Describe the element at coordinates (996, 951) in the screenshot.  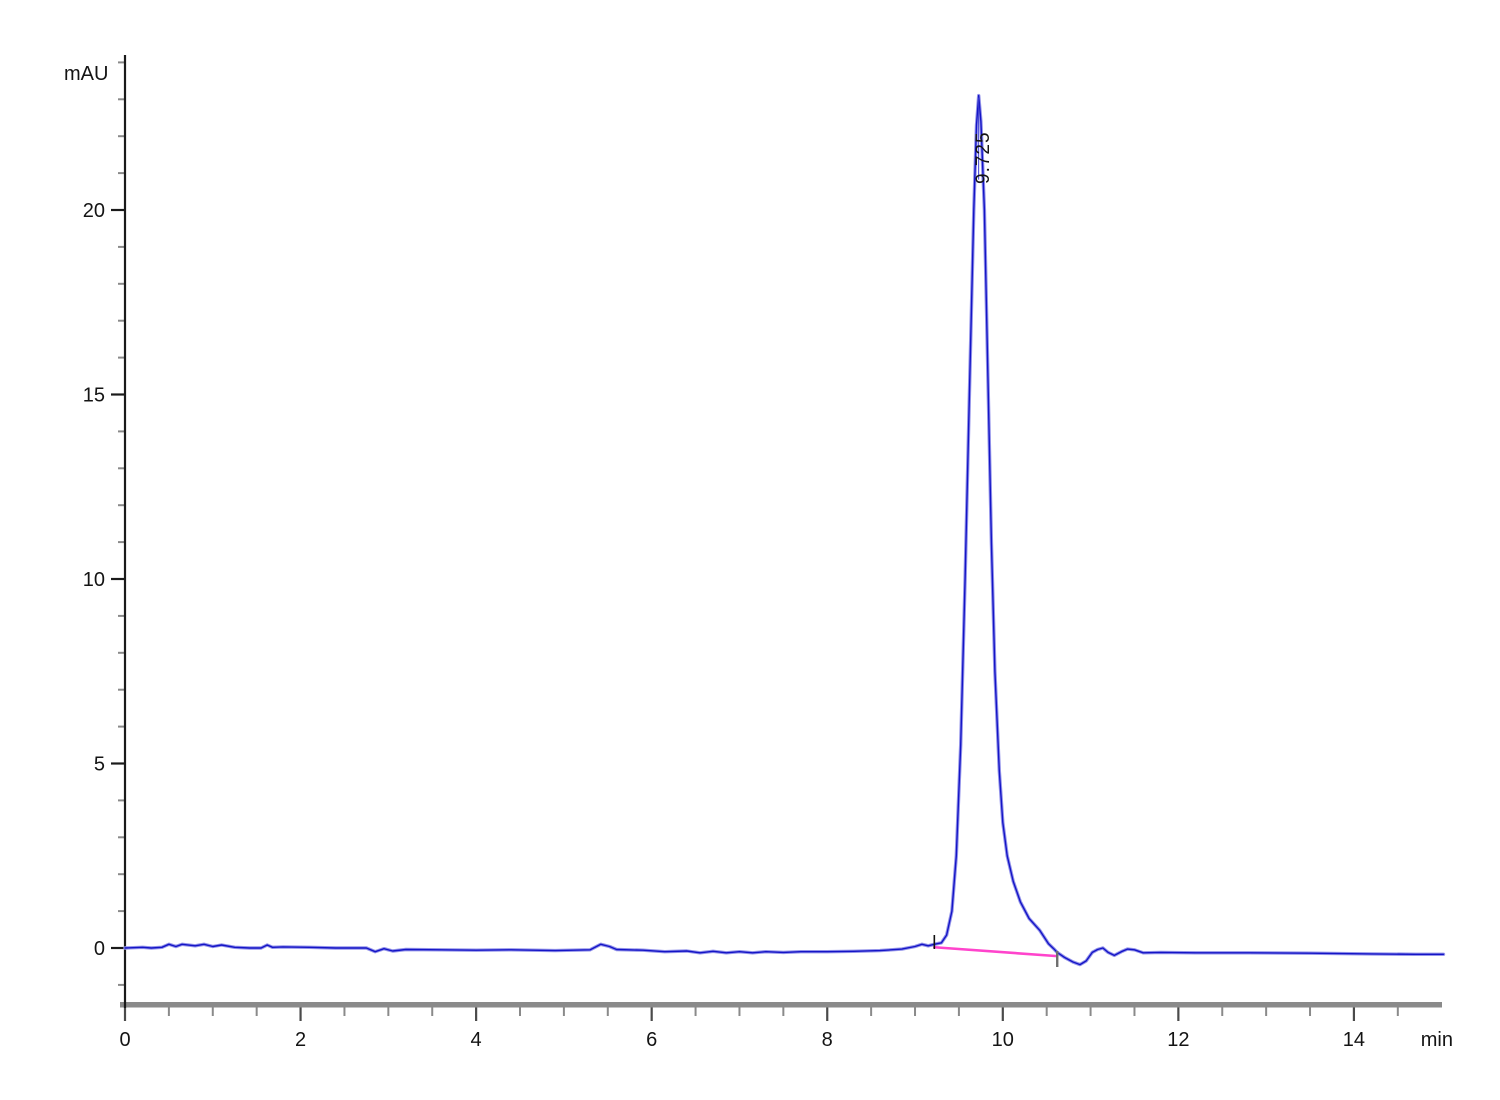
I see `integration-baseline` at that location.